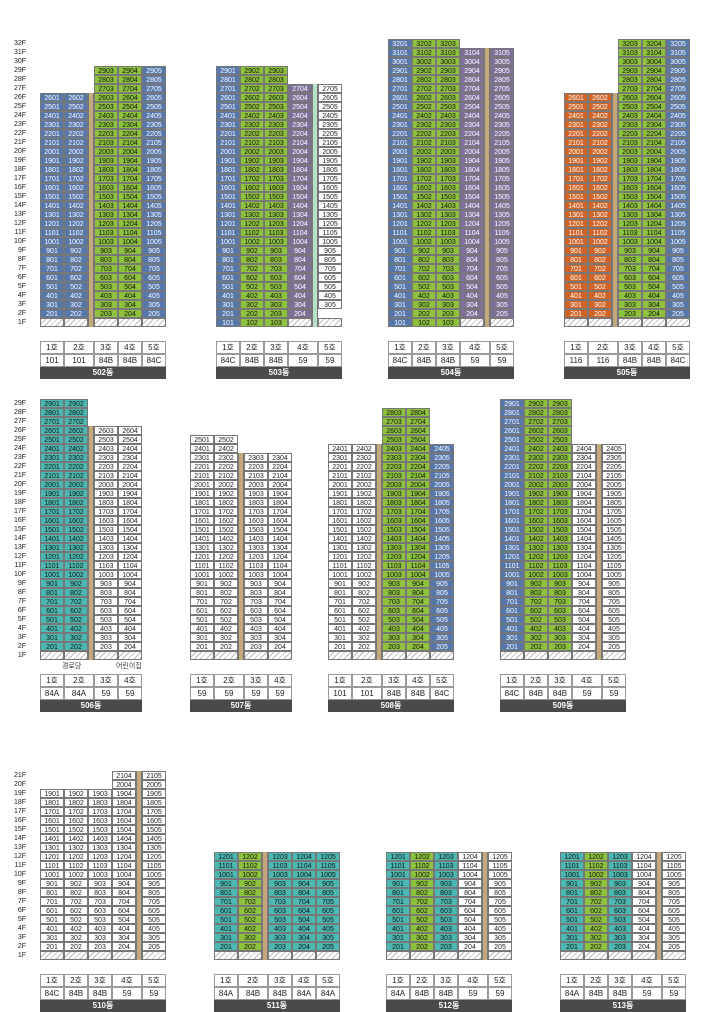  Describe the element at coordinates (424, 79) in the screenshot. I see `unit-cell: 2802` at that location.